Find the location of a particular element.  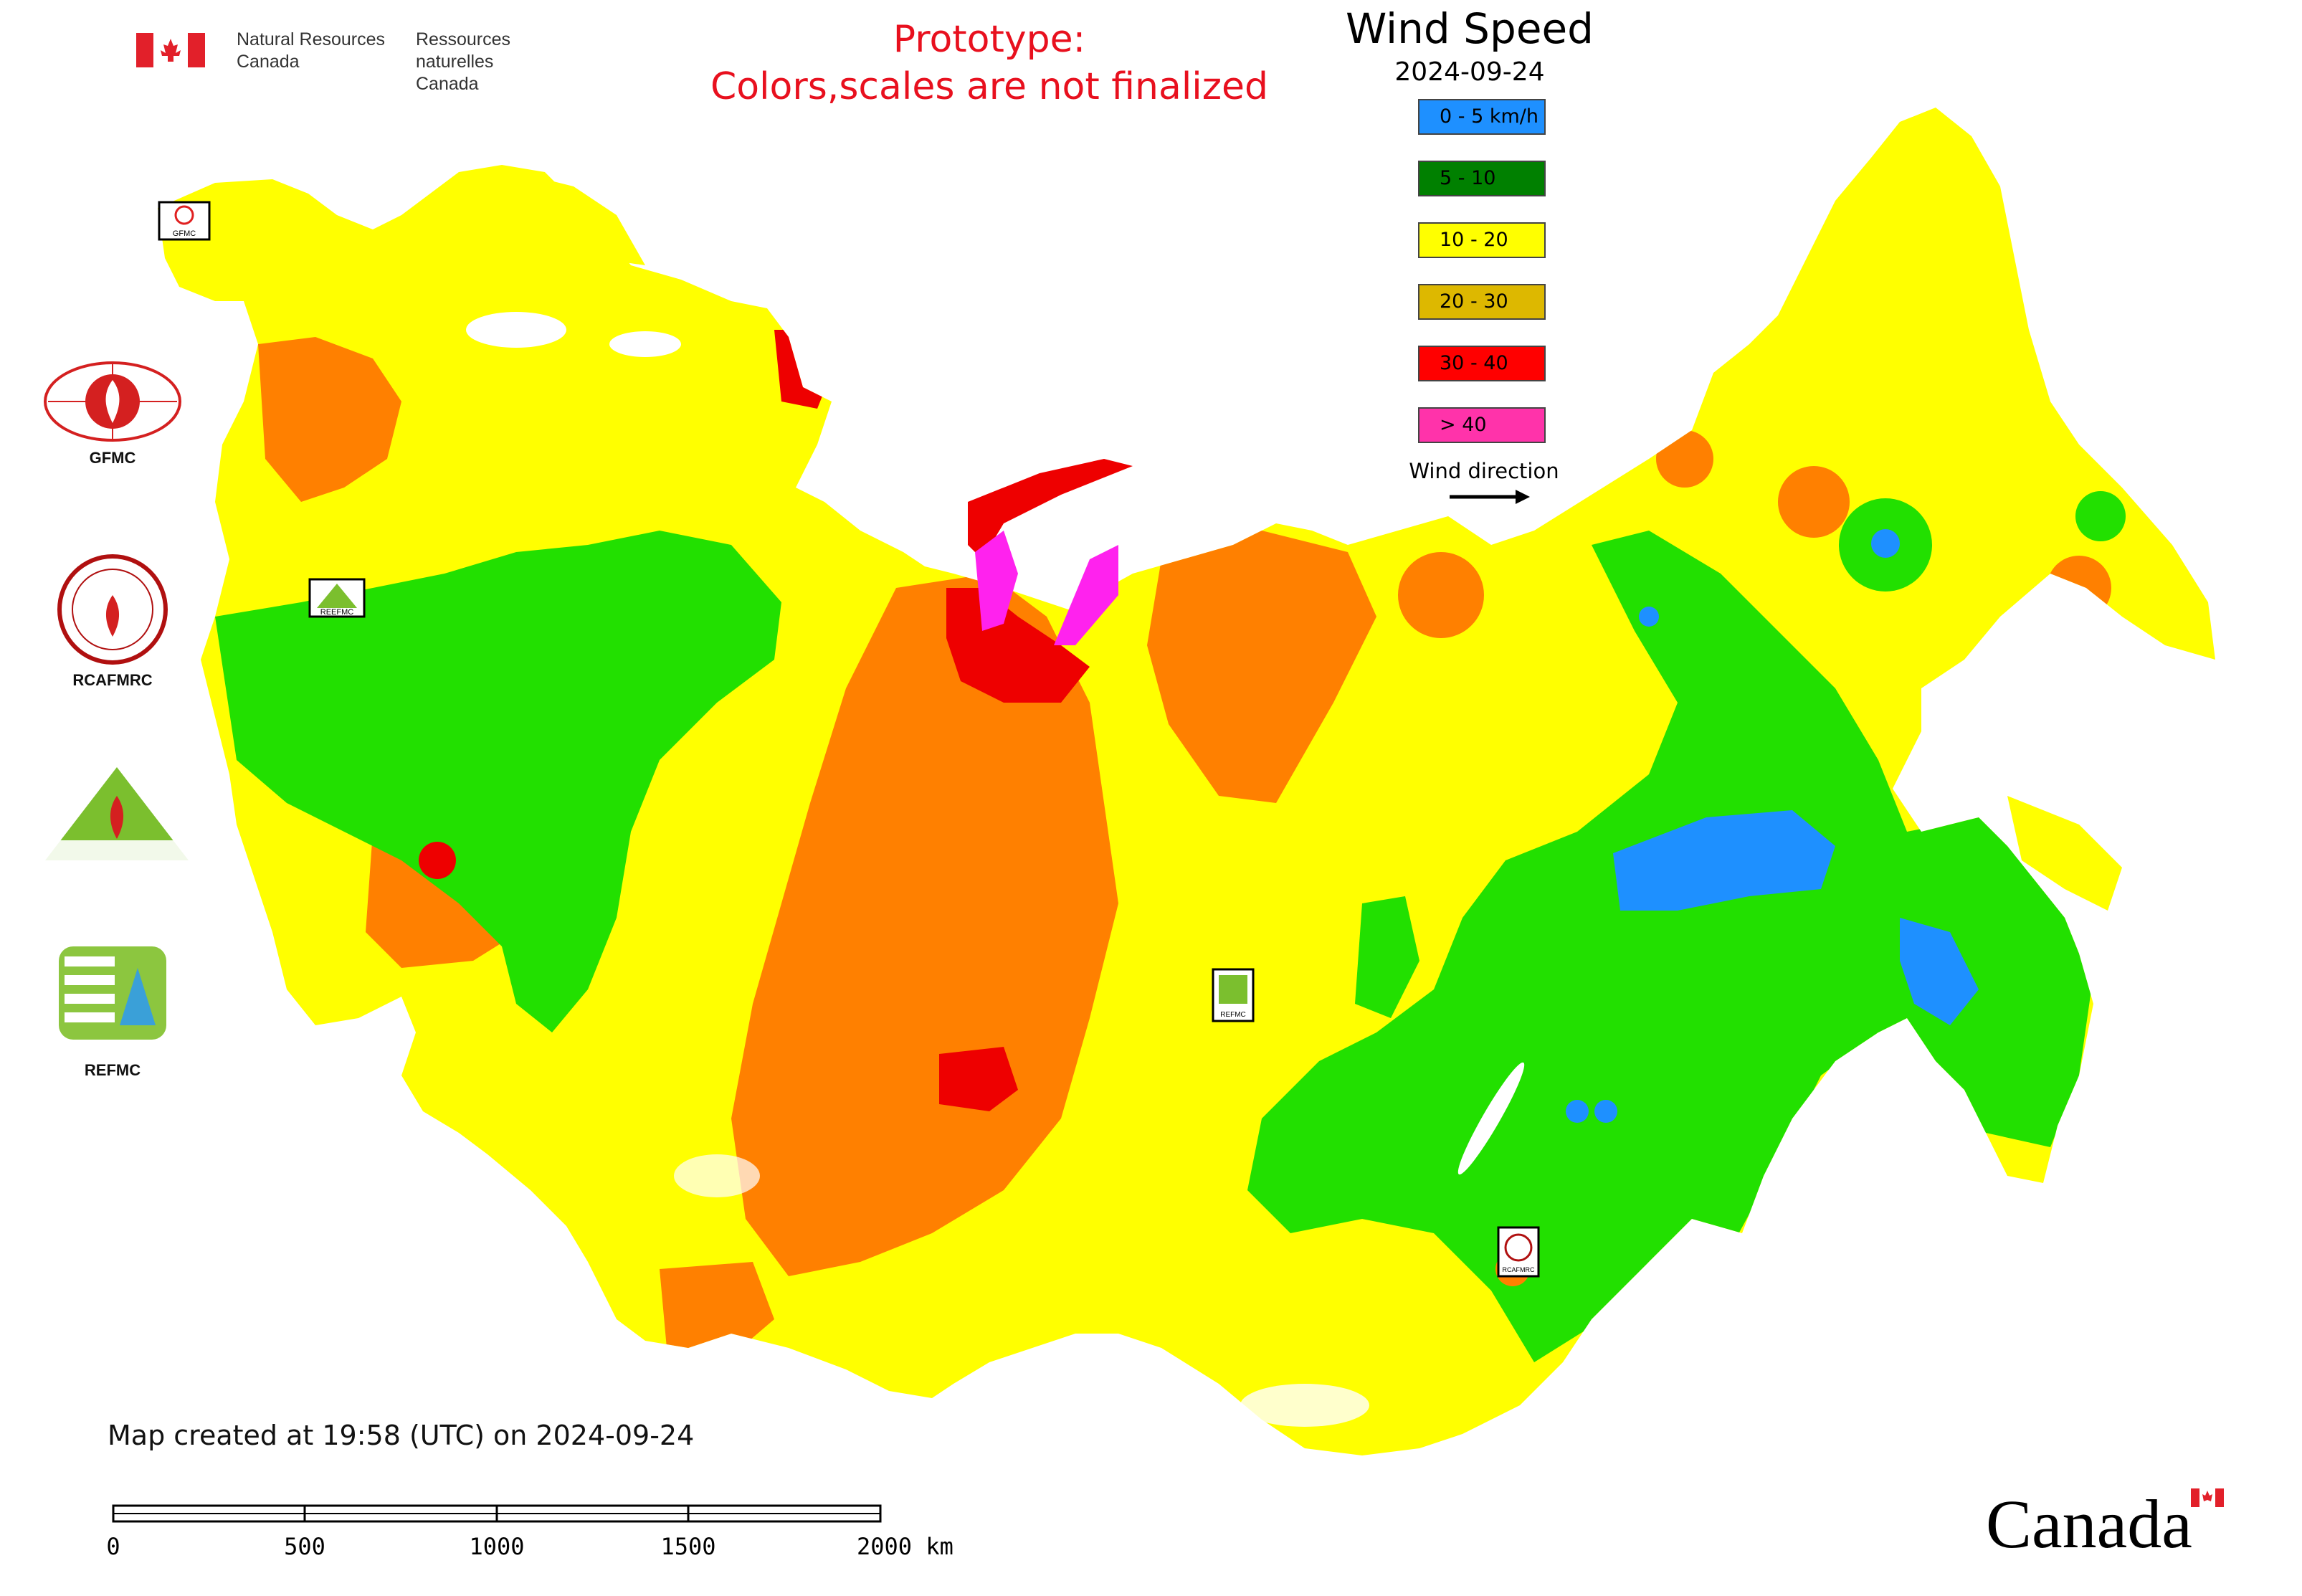

map-created-text: Map created at 19:58 (UTC) on 2024-09-24 is located at coordinates (402, 1435).